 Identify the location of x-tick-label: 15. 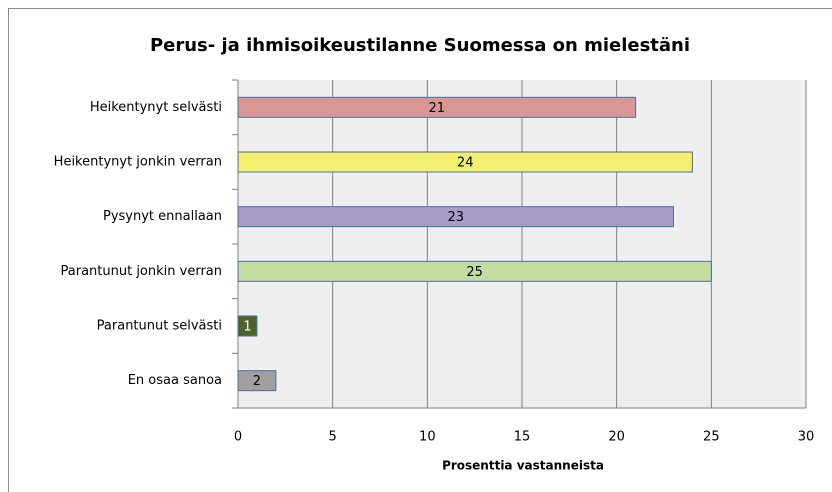
(522, 437).